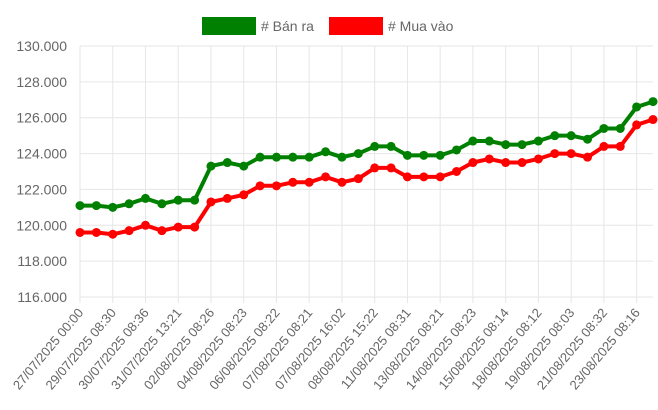 The image size is (658, 410). I want to click on y-tick-label: 120.000, so click(41, 225).